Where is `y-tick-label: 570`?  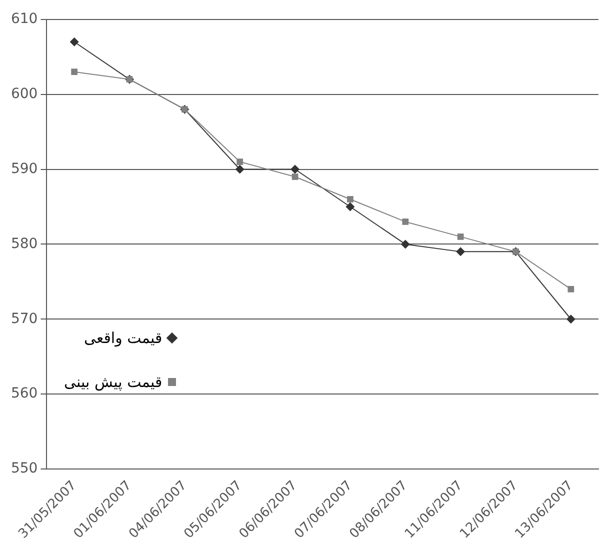
y-tick-label: 570 is located at coordinates (24, 318).